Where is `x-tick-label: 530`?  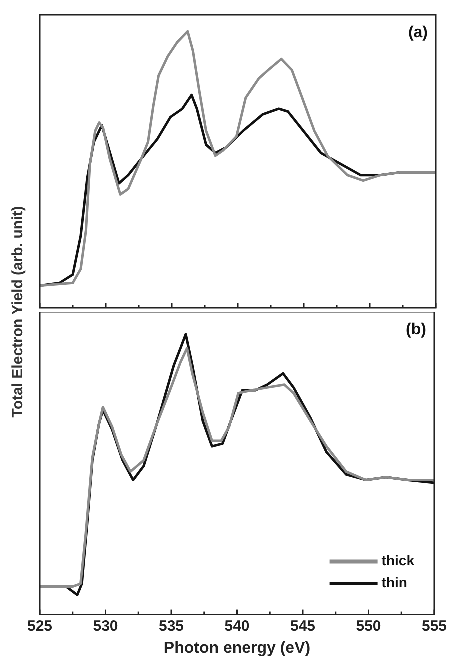
x-tick-label: 530 is located at coordinates (105, 626).